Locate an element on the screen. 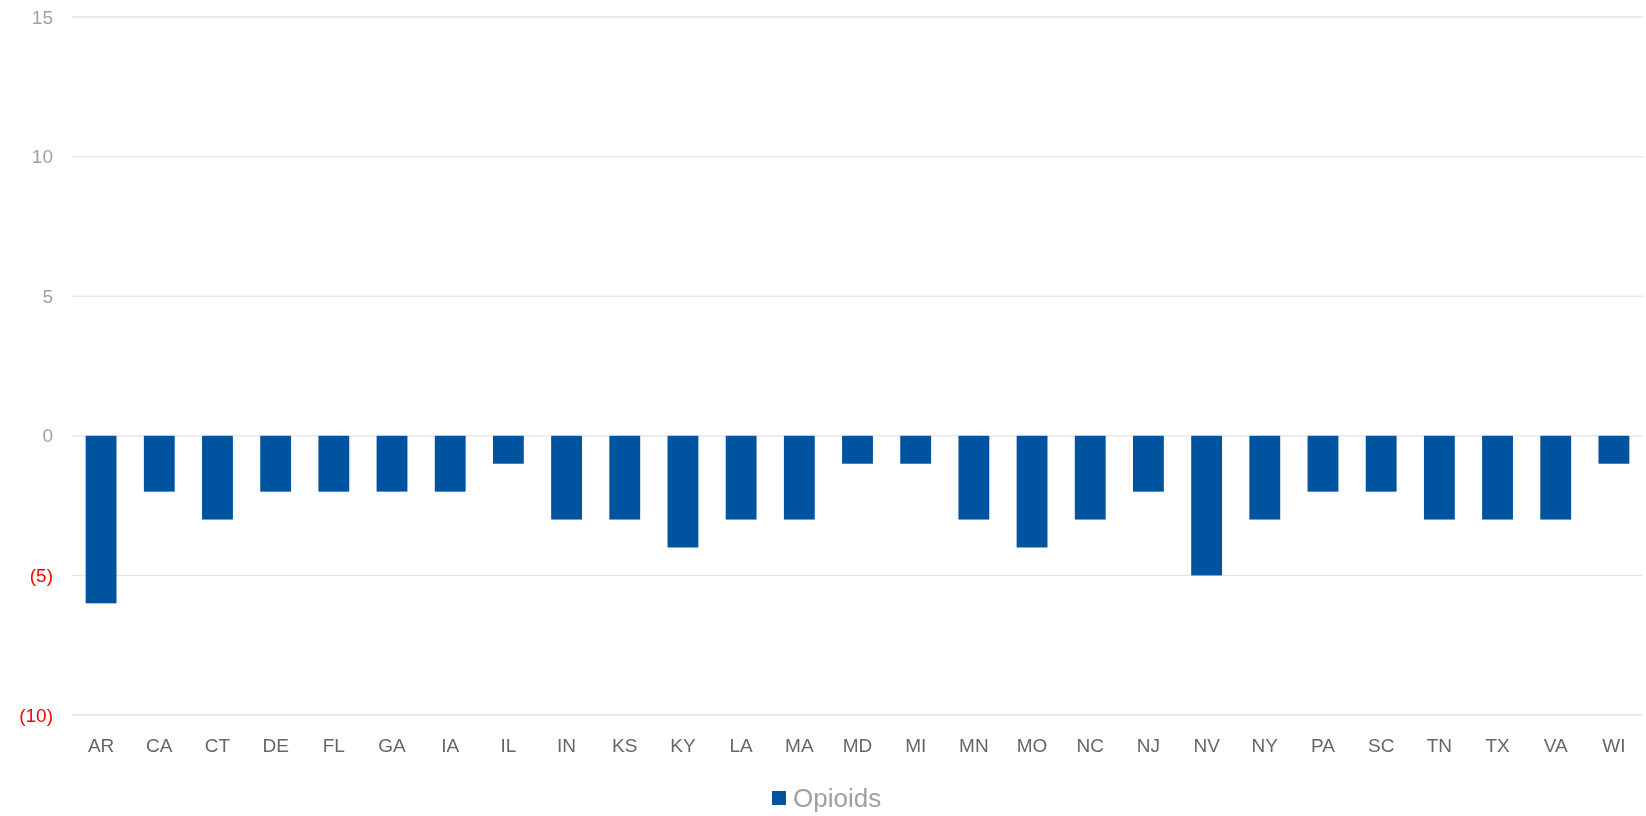  x-tick-label: MN is located at coordinates (974, 745).